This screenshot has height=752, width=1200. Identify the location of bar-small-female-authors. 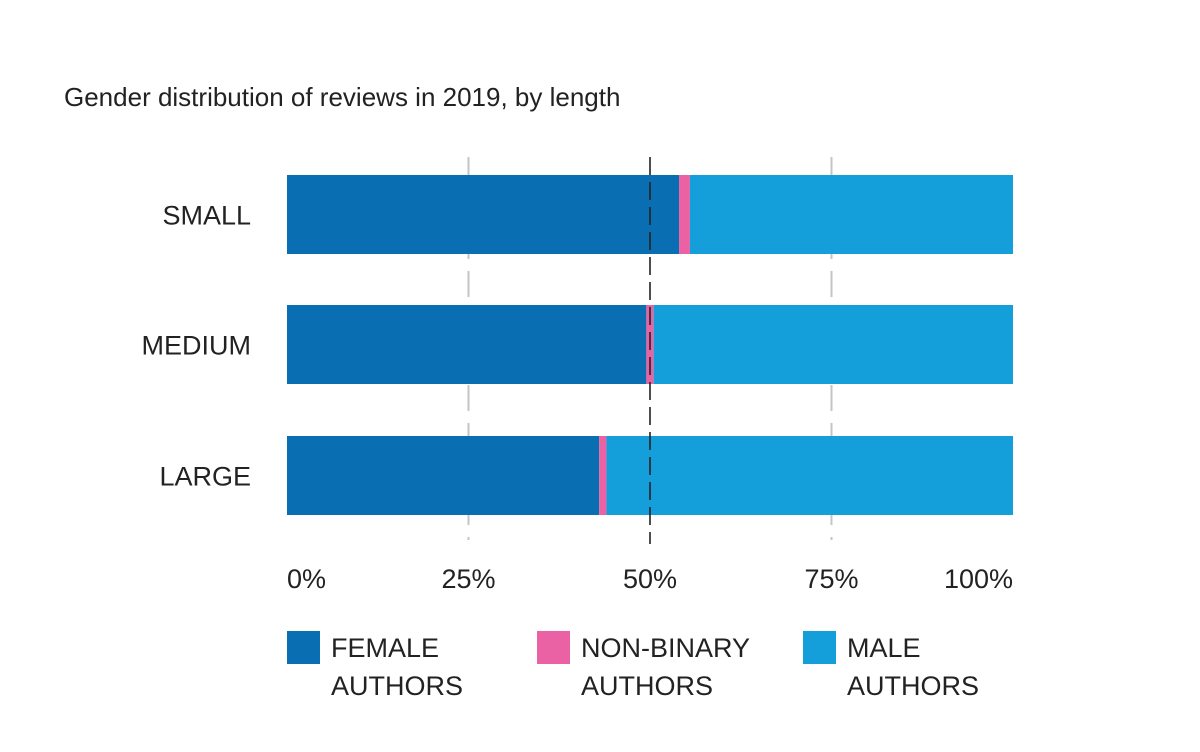
(483, 214).